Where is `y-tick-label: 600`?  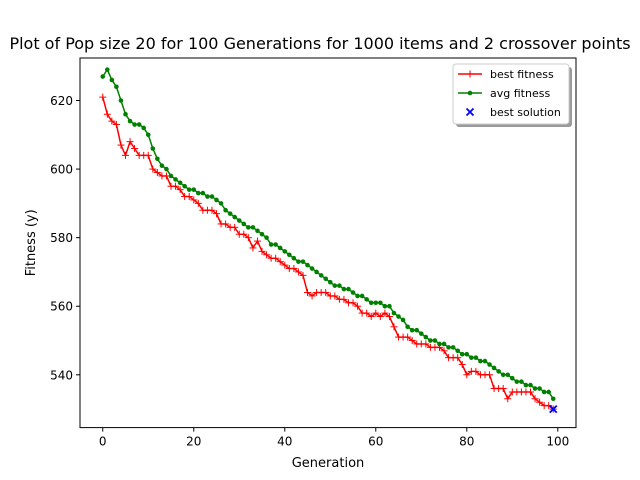
y-tick-label: 600 is located at coordinates (61, 170).